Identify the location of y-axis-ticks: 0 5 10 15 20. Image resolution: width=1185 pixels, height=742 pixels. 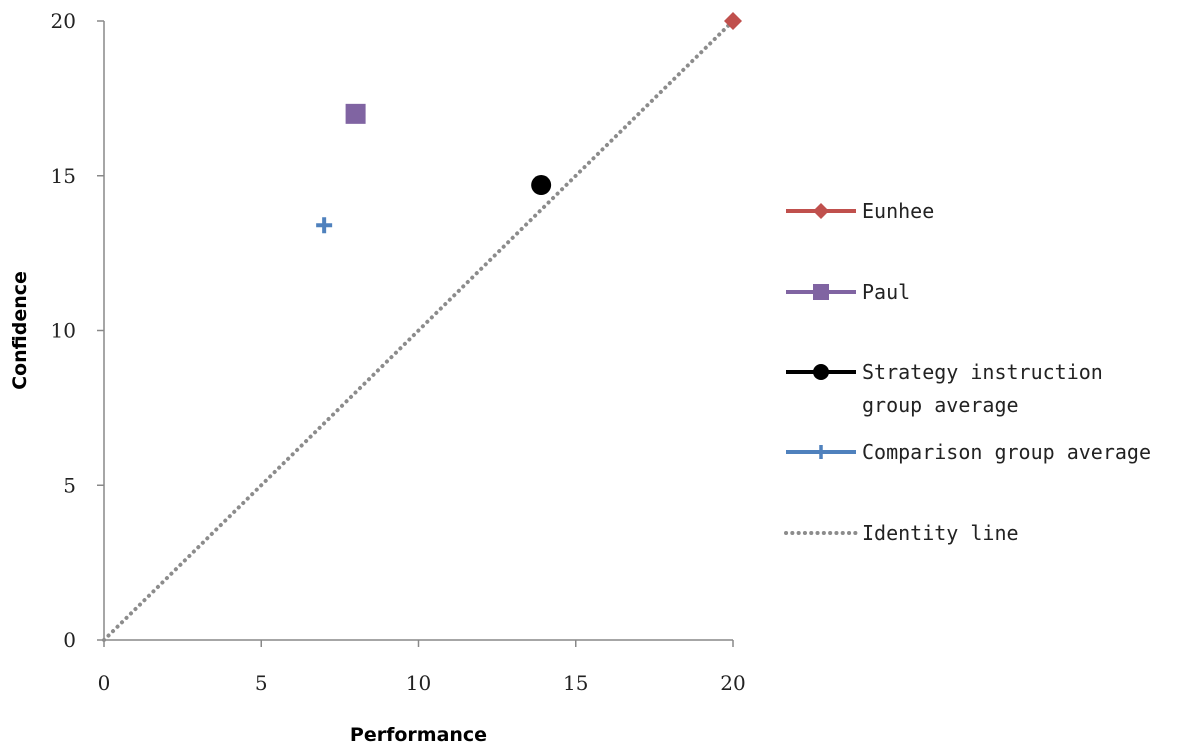
(77, 330).